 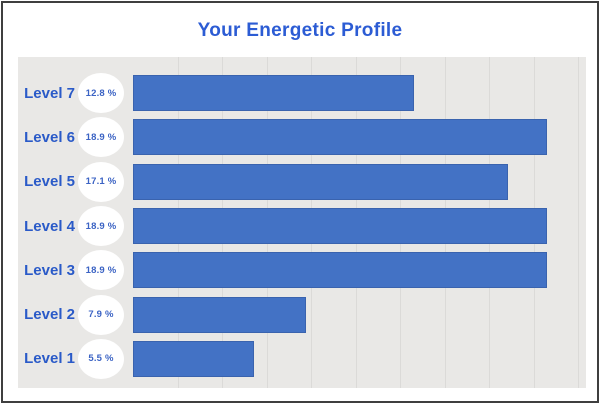 What do you see at coordinates (49, 315) in the screenshot?
I see `category-label: Level 2` at bounding box center [49, 315].